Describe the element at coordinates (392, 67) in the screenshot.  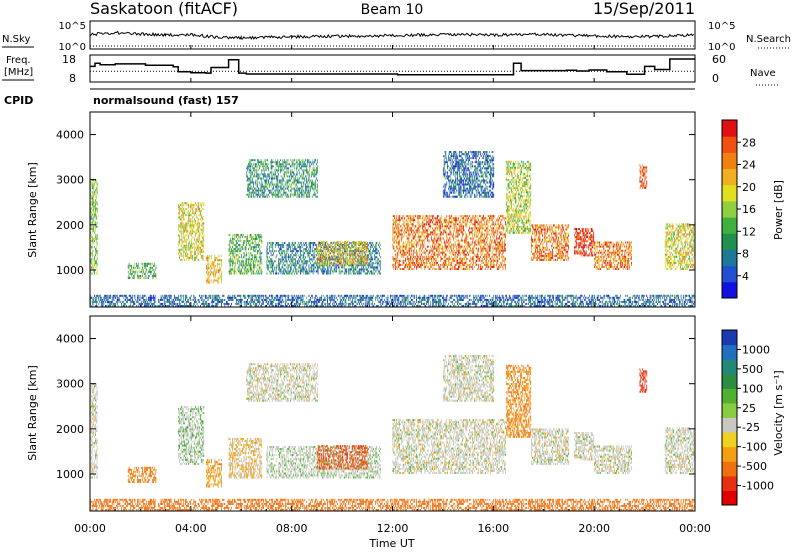
I see `freq-line` at that location.